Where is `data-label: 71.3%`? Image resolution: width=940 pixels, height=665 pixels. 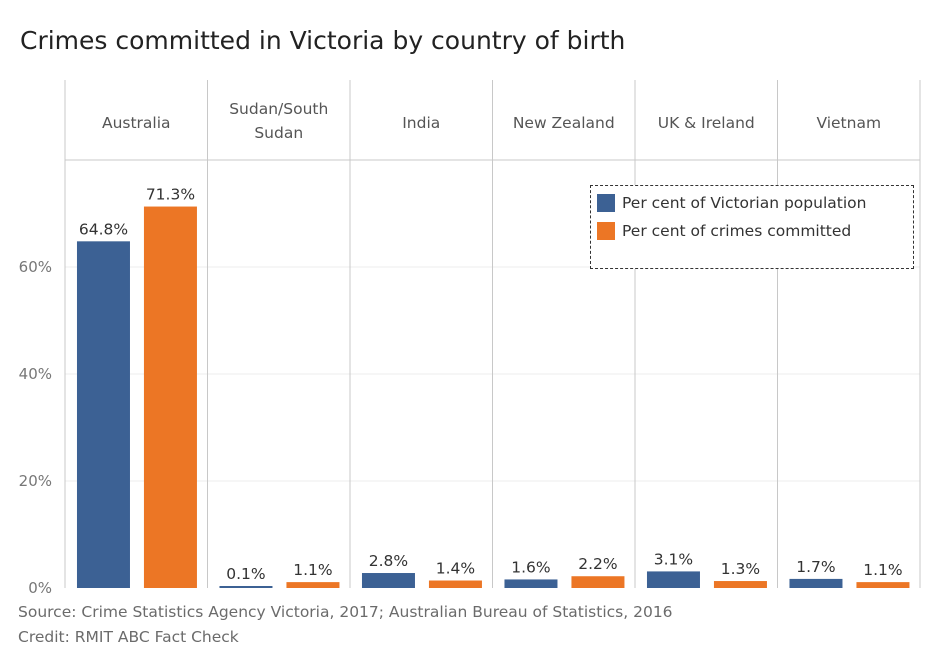
data-label: 71.3% is located at coordinates (170, 195).